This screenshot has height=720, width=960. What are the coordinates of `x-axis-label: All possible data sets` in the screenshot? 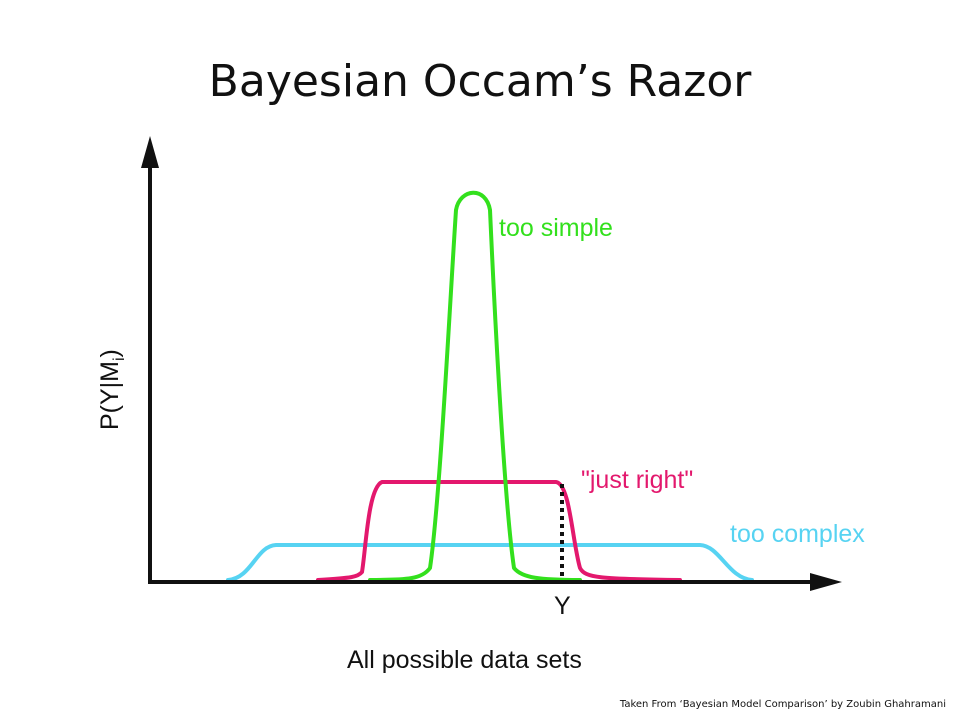 It's located at (464, 660).